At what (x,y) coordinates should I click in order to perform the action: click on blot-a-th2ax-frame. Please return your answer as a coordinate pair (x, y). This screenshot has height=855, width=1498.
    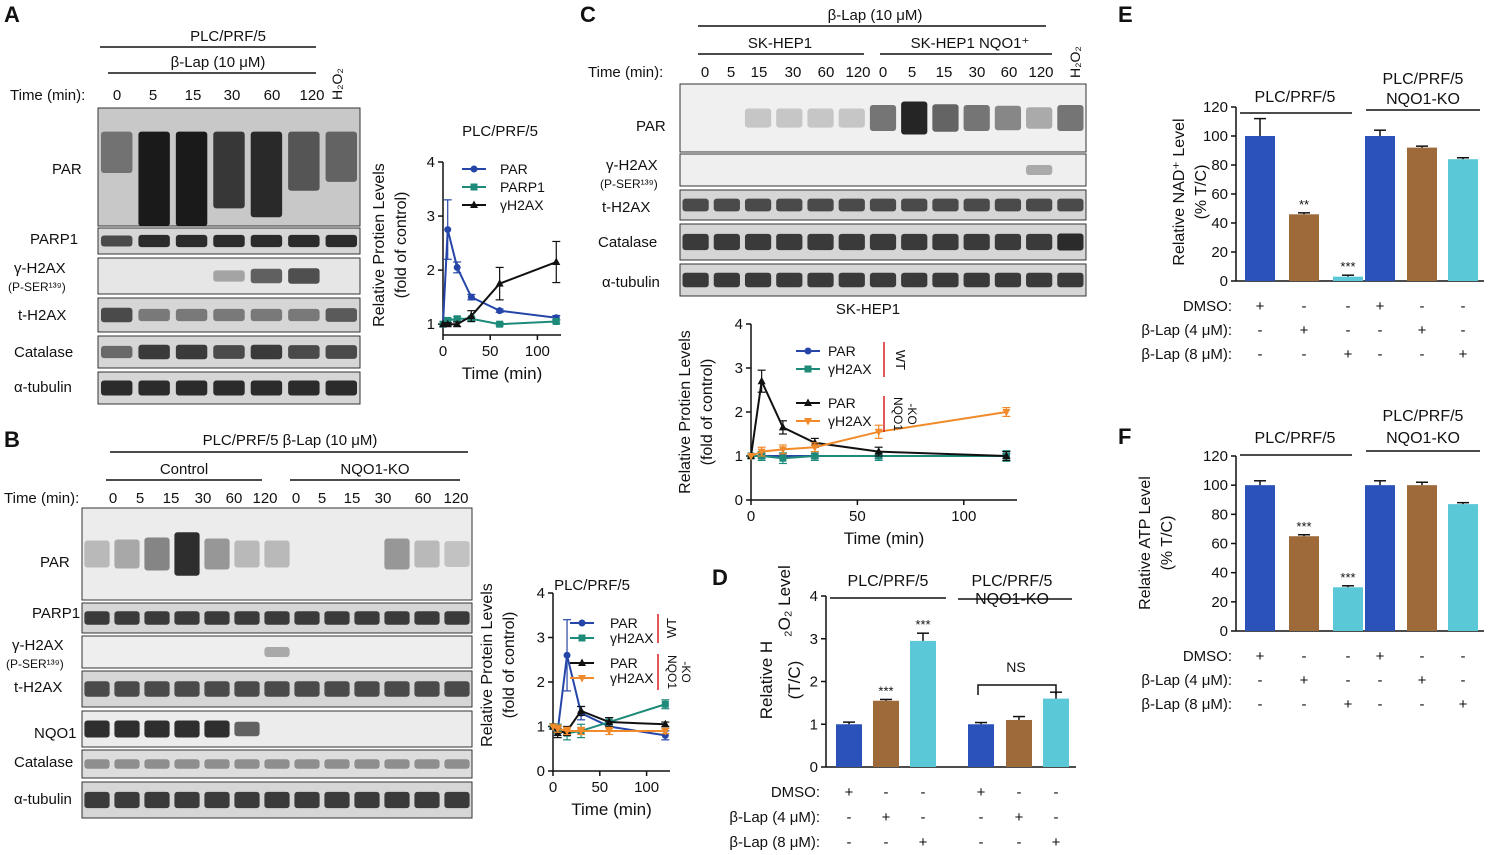
    Looking at the image, I should click on (229, 315).